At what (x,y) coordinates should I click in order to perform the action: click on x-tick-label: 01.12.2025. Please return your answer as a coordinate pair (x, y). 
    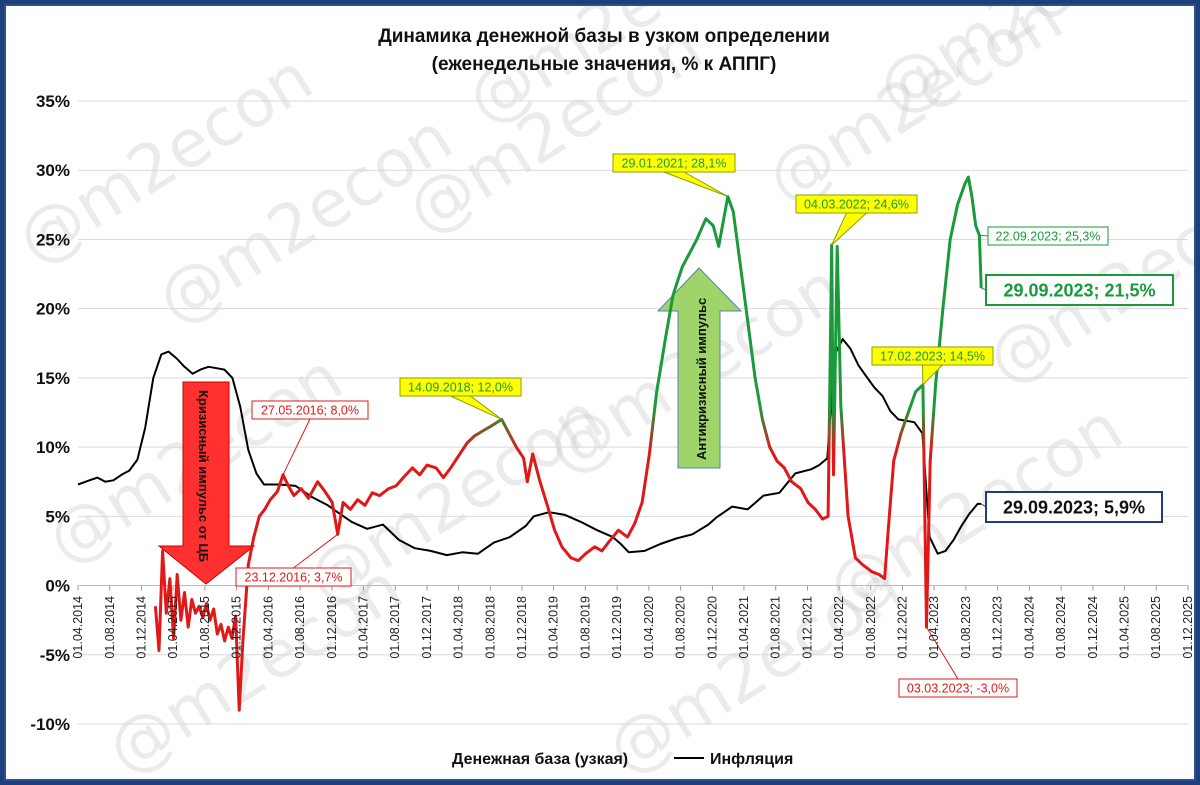
    Looking at the image, I should click on (1187, 627).